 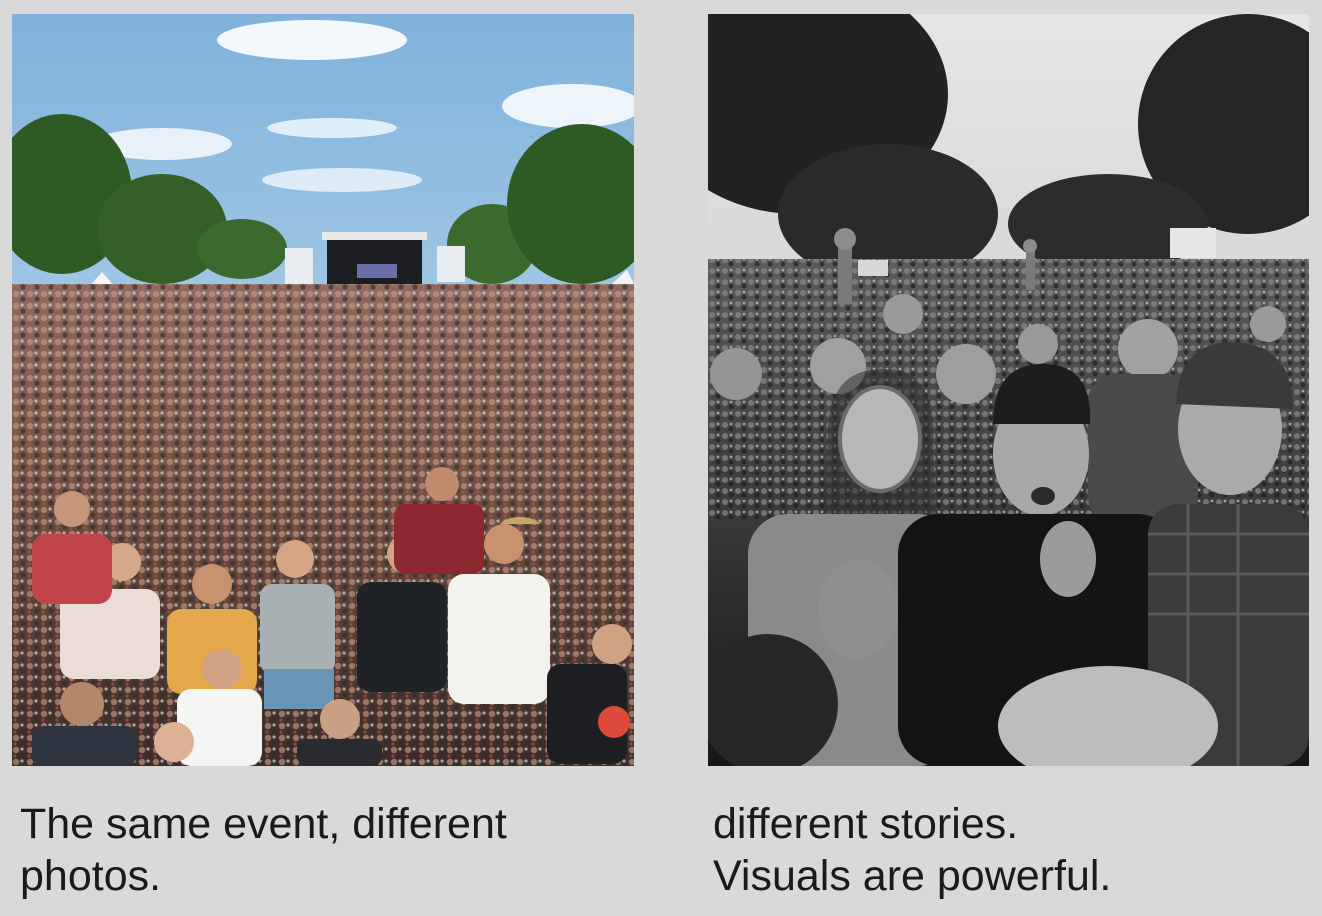 I want to click on left-caption-line-1: The same event, different, so click(x=263, y=824).